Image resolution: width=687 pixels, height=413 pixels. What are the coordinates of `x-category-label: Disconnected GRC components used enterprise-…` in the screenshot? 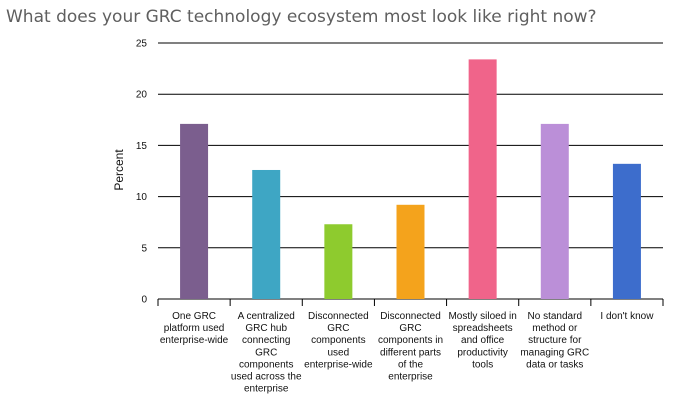 It's located at (338, 340).